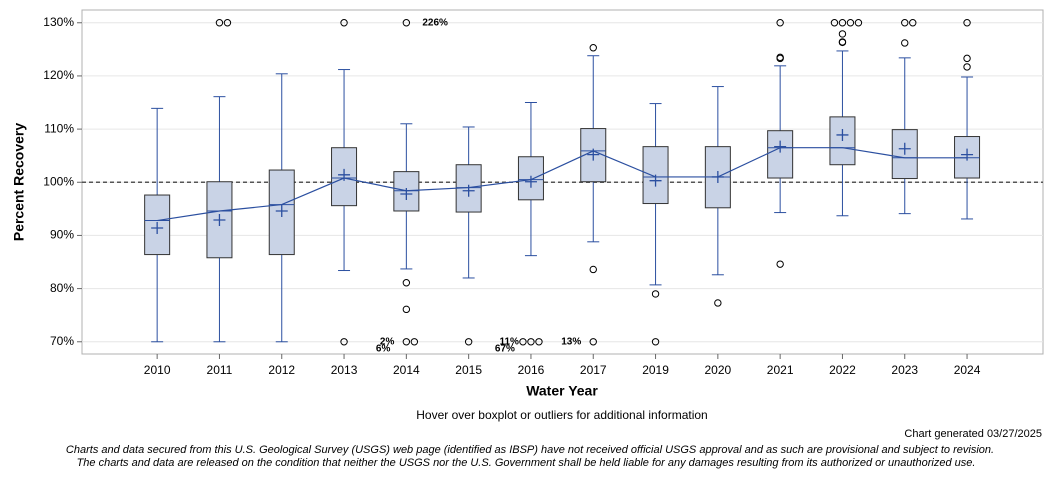 The width and height of the screenshot is (1056, 480). I want to click on generated-note: Chart generated 03/27/2025, so click(973, 434).